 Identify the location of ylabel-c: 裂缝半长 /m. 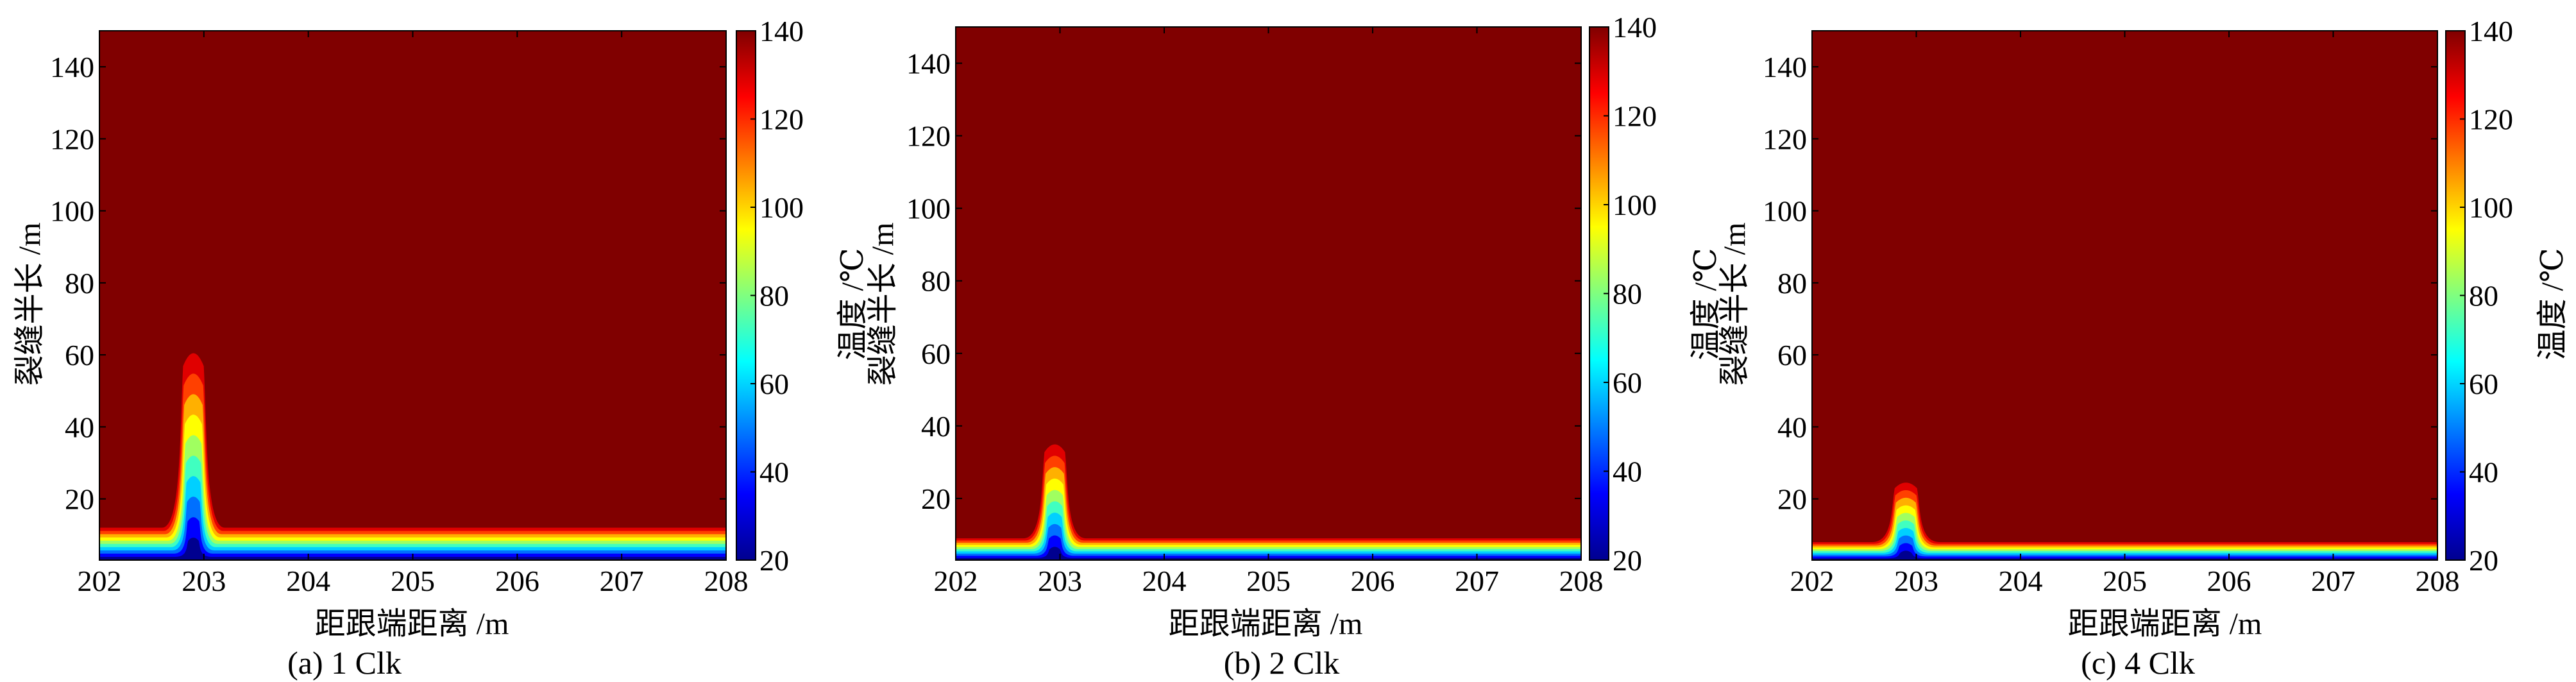
(1735, 304).